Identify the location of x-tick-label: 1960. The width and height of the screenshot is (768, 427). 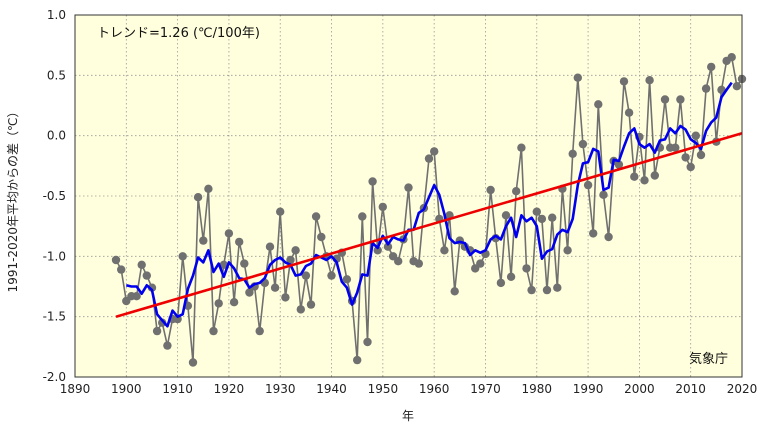
(434, 389).